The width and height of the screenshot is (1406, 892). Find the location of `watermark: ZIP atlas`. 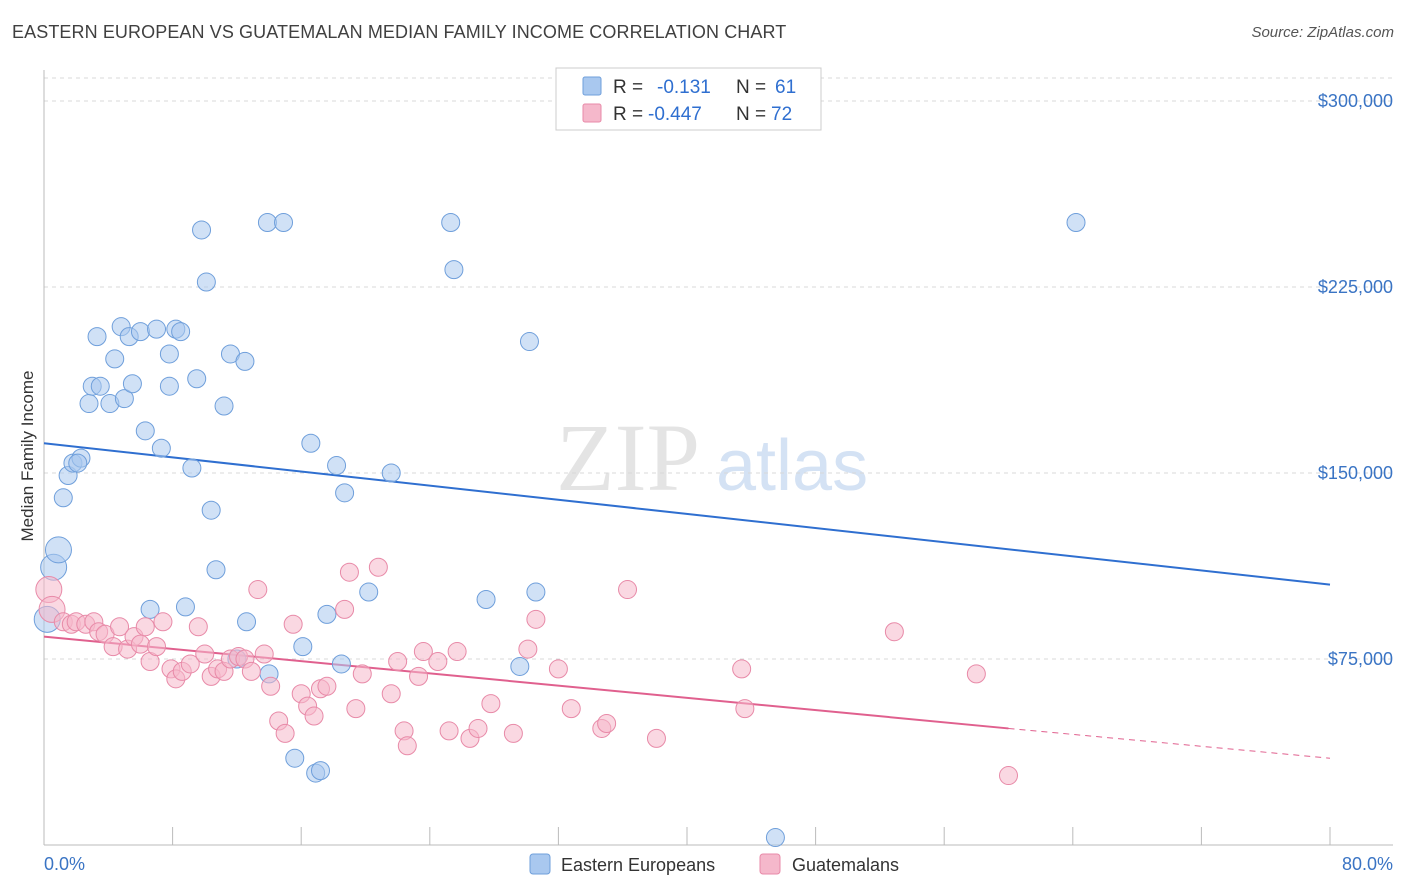

watermark: ZIP atlas is located at coordinates (712, 457).